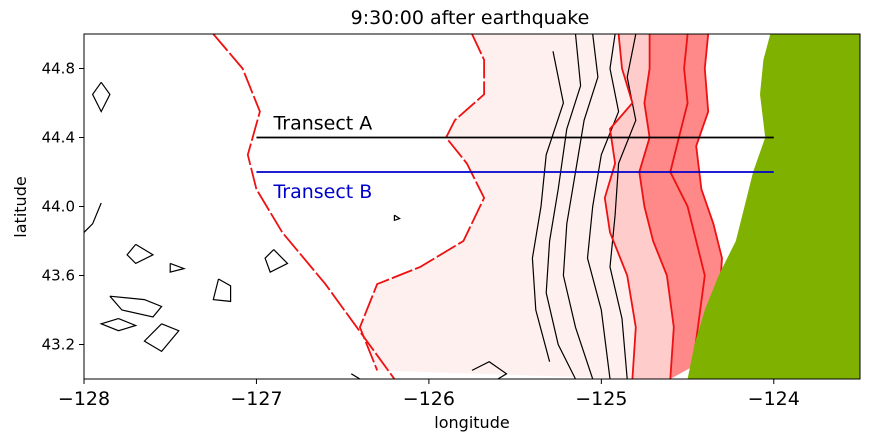 The height and width of the screenshot is (442, 872). I want to click on transect-layer: Transect A Transect B, so click(515, 158).